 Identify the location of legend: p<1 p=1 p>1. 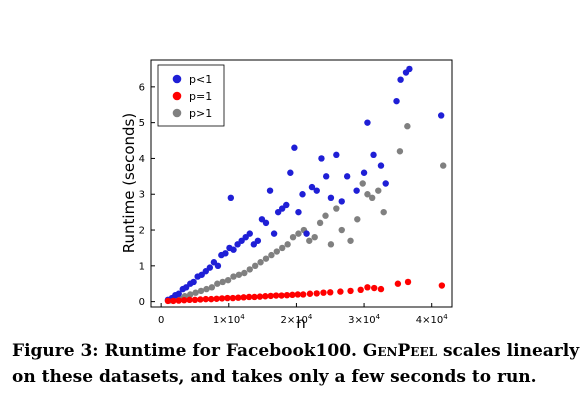
(191, 95).